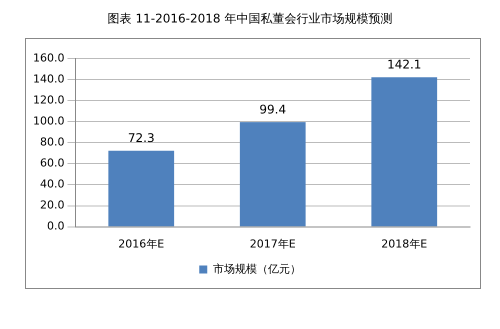 Image resolution: width=500 pixels, height=329 pixels. What do you see at coordinates (48, 57) in the screenshot?
I see `y-tick-label: 160.0` at bounding box center [48, 57].